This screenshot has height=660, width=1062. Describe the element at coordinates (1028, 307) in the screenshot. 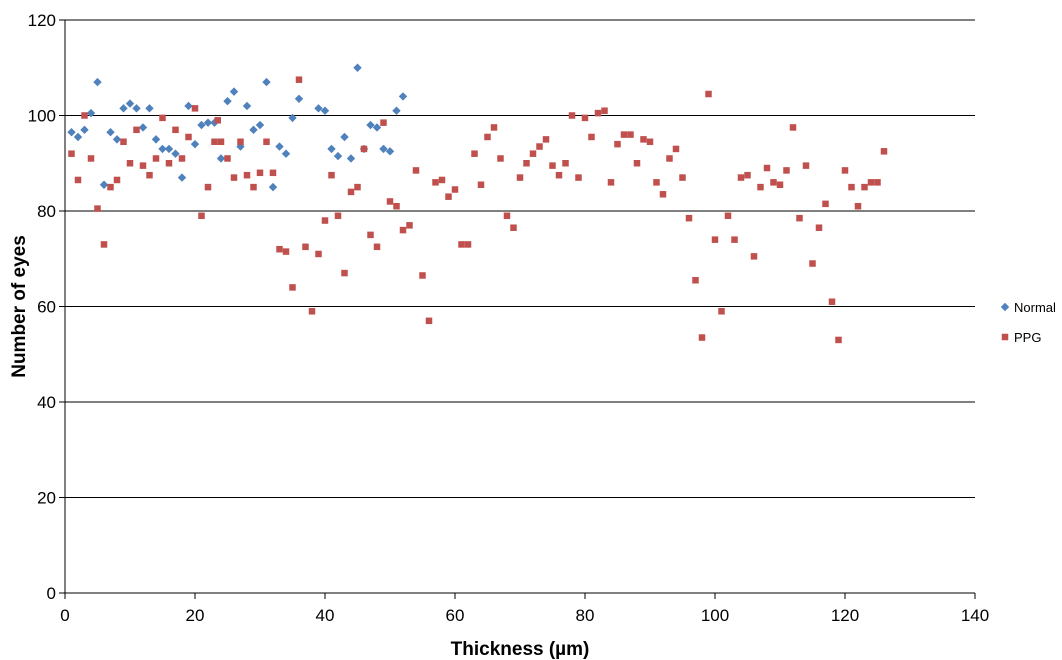

I see `legend-item-normal: Normal` at that location.